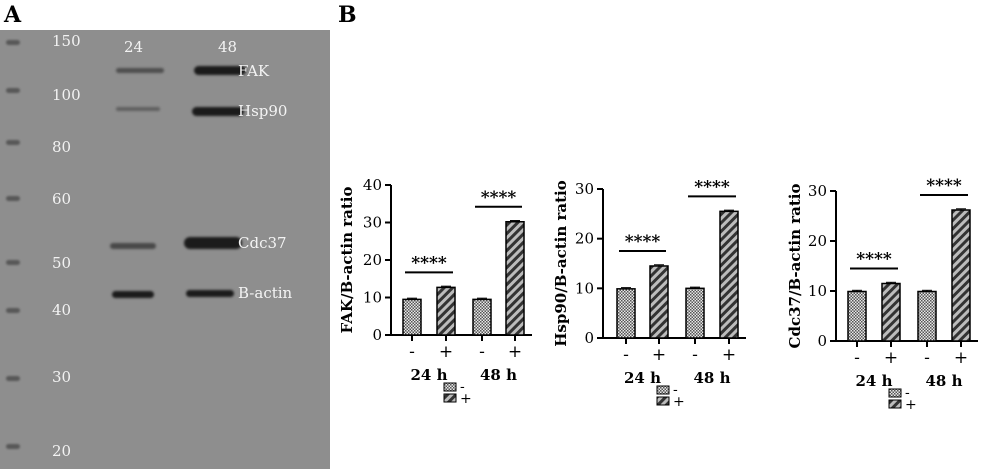 Image resolution: width=1000 pixels, height=469 pixels. What do you see at coordinates (262, 243) in the screenshot?
I see `protein-label-cdc37: Cdc37` at bounding box center [262, 243].